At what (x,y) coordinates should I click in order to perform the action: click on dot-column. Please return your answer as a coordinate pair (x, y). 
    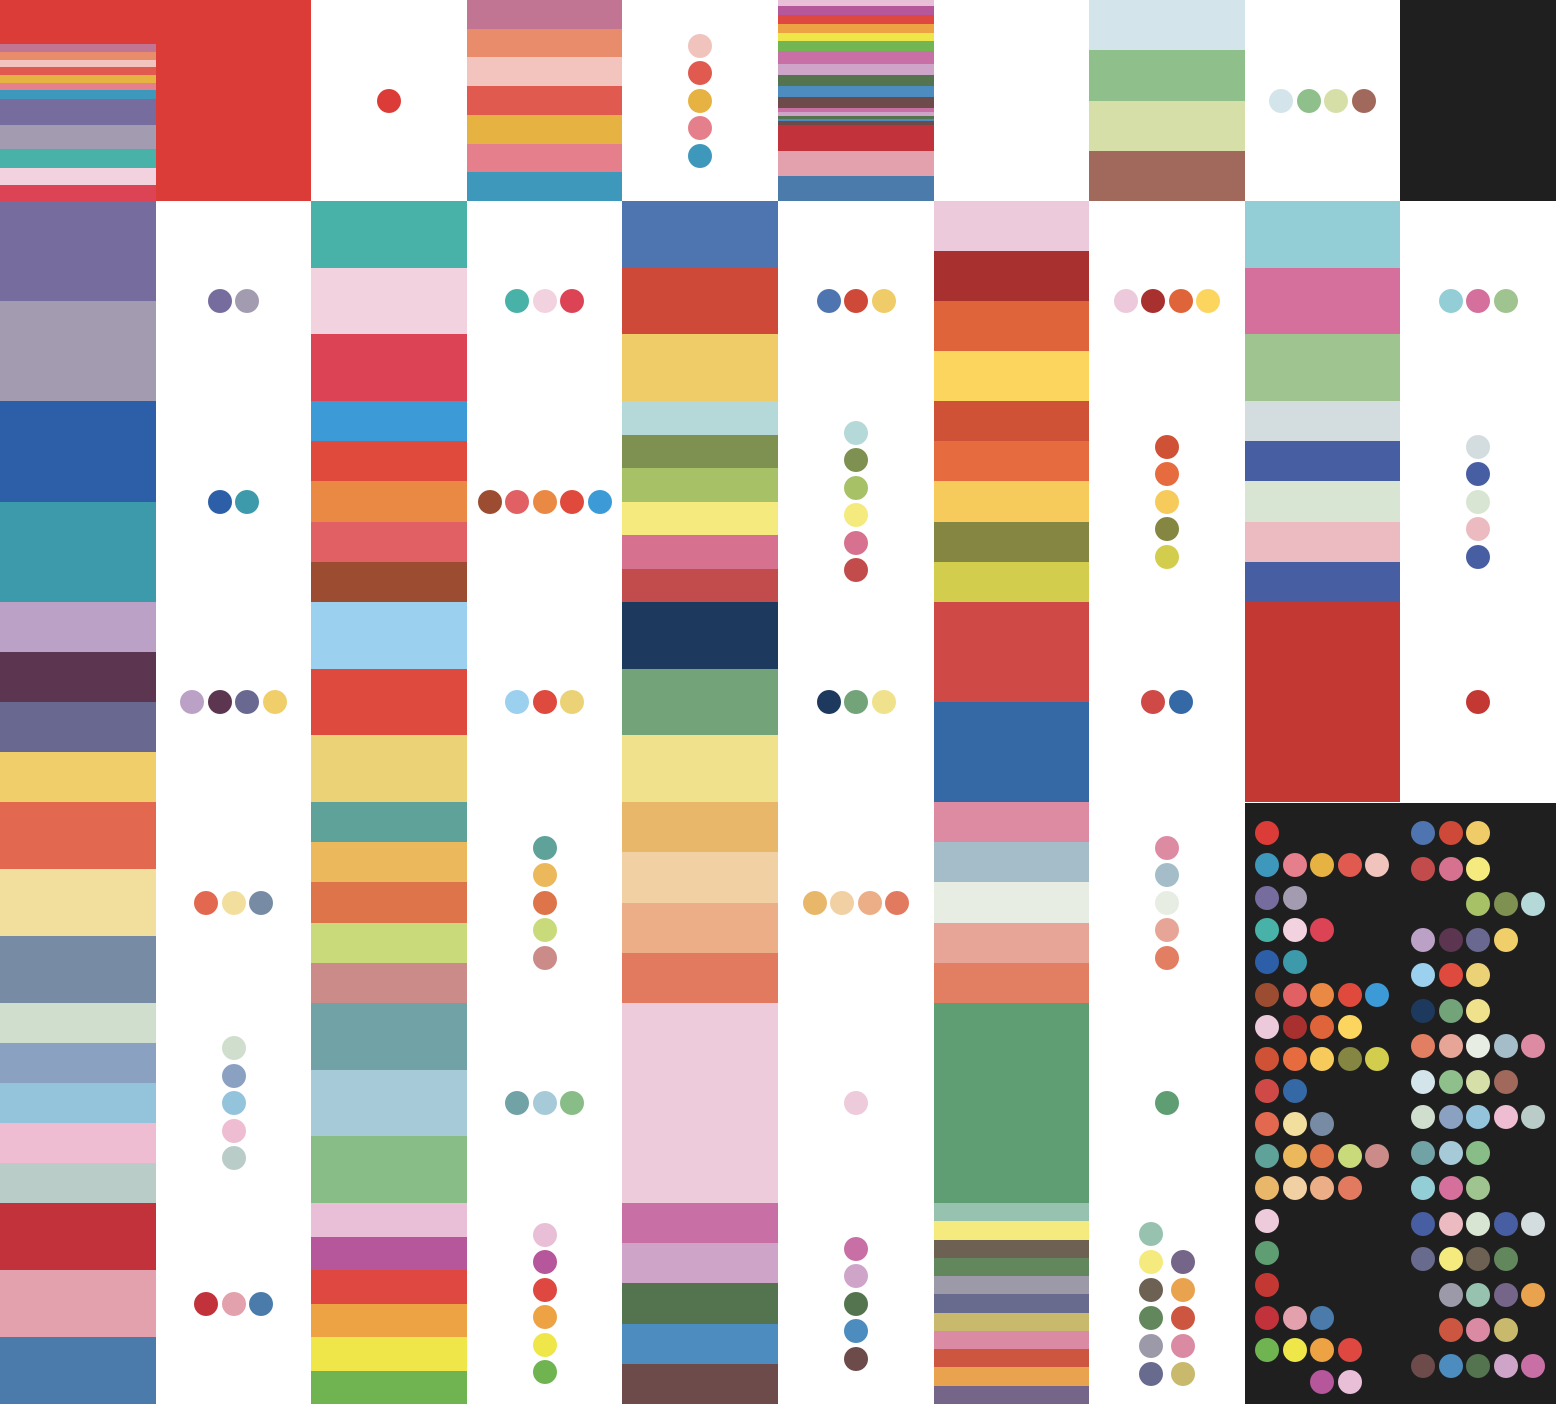
    Looking at the image, I should click on (1183, 1317).